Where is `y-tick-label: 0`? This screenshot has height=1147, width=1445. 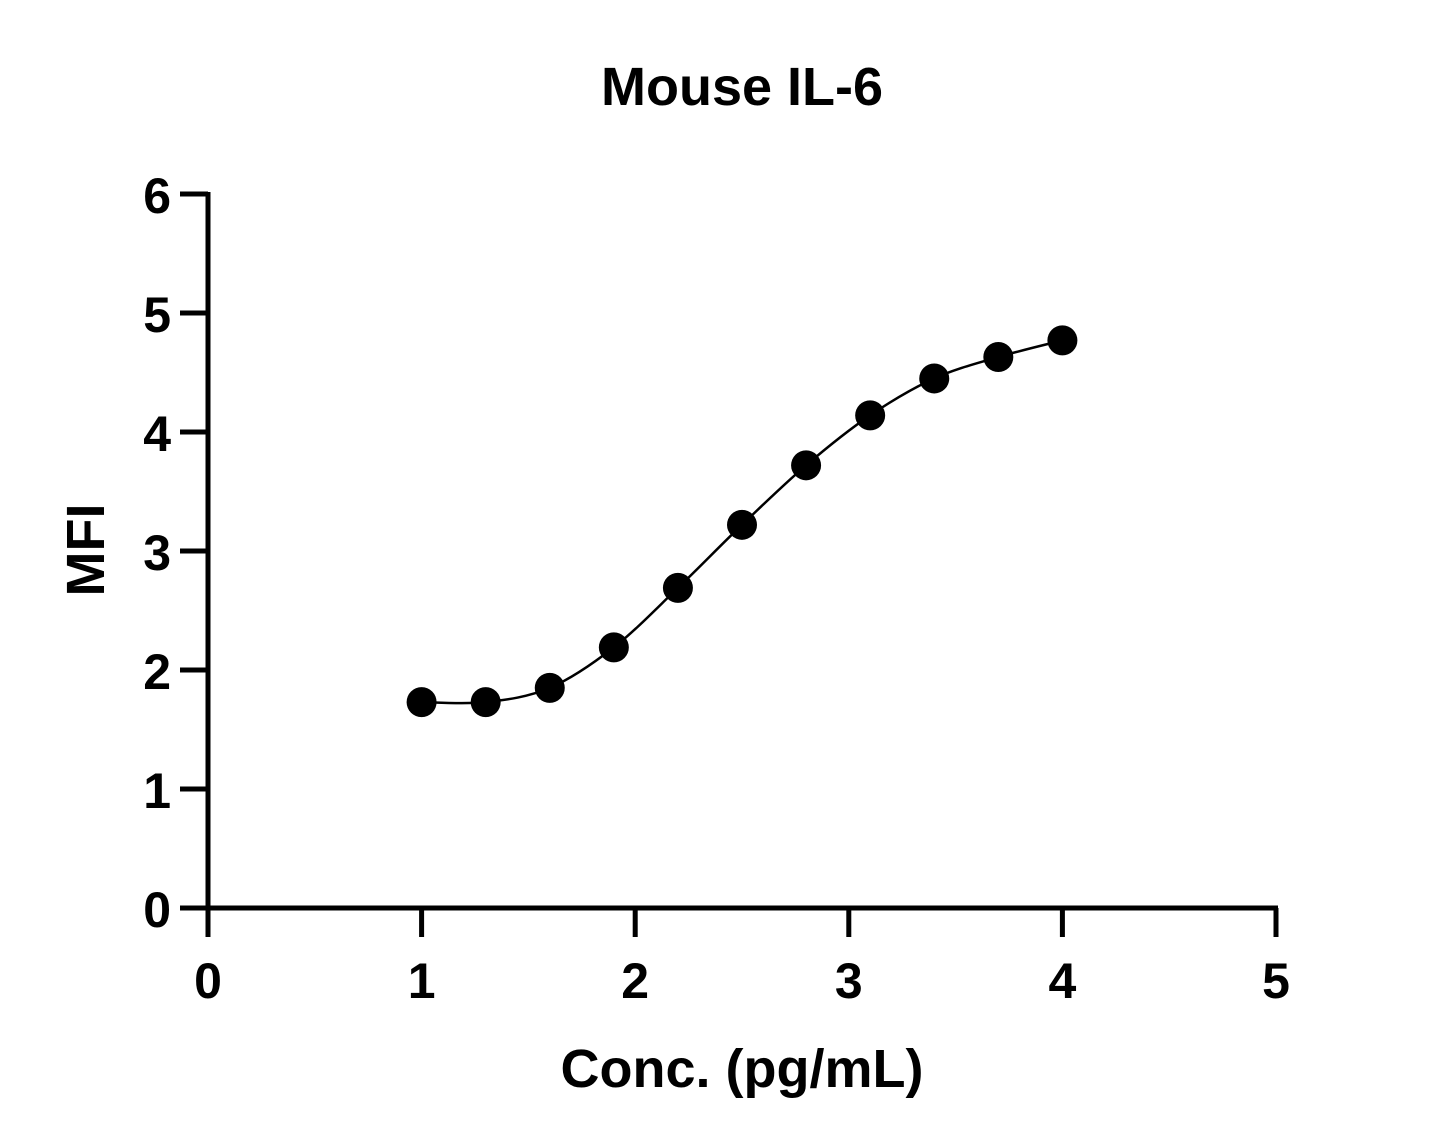 y-tick-label: 0 is located at coordinates (157, 910).